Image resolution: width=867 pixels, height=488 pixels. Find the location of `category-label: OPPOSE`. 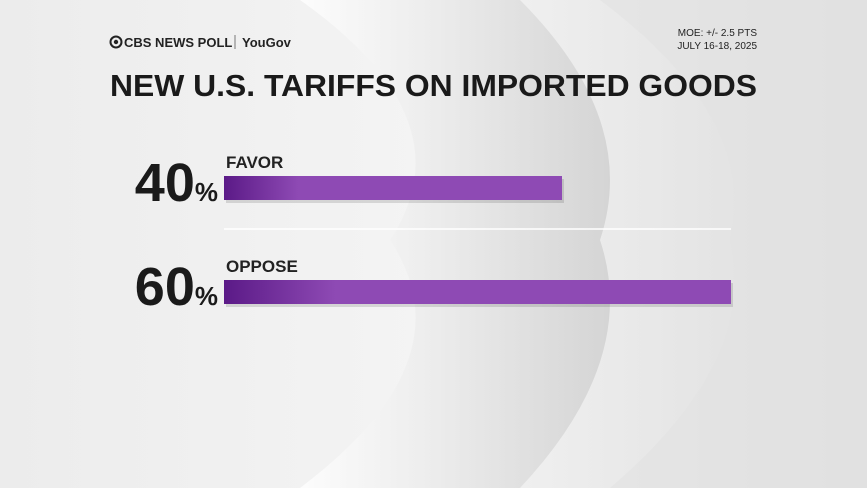

category-label: OPPOSE is located at coordinates (262, 266).